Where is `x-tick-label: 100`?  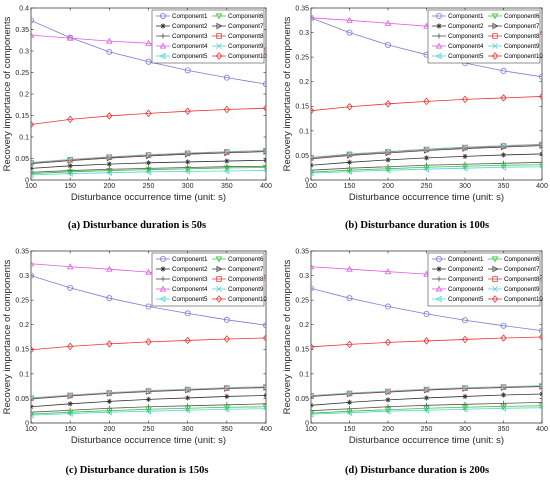 x-tick-label: 100 is located at coordinates (31, 429).